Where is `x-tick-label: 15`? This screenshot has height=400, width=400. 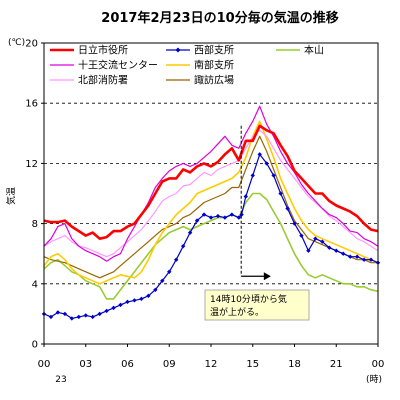 x-tick-label: 15 is located at coordinates (252, 364).